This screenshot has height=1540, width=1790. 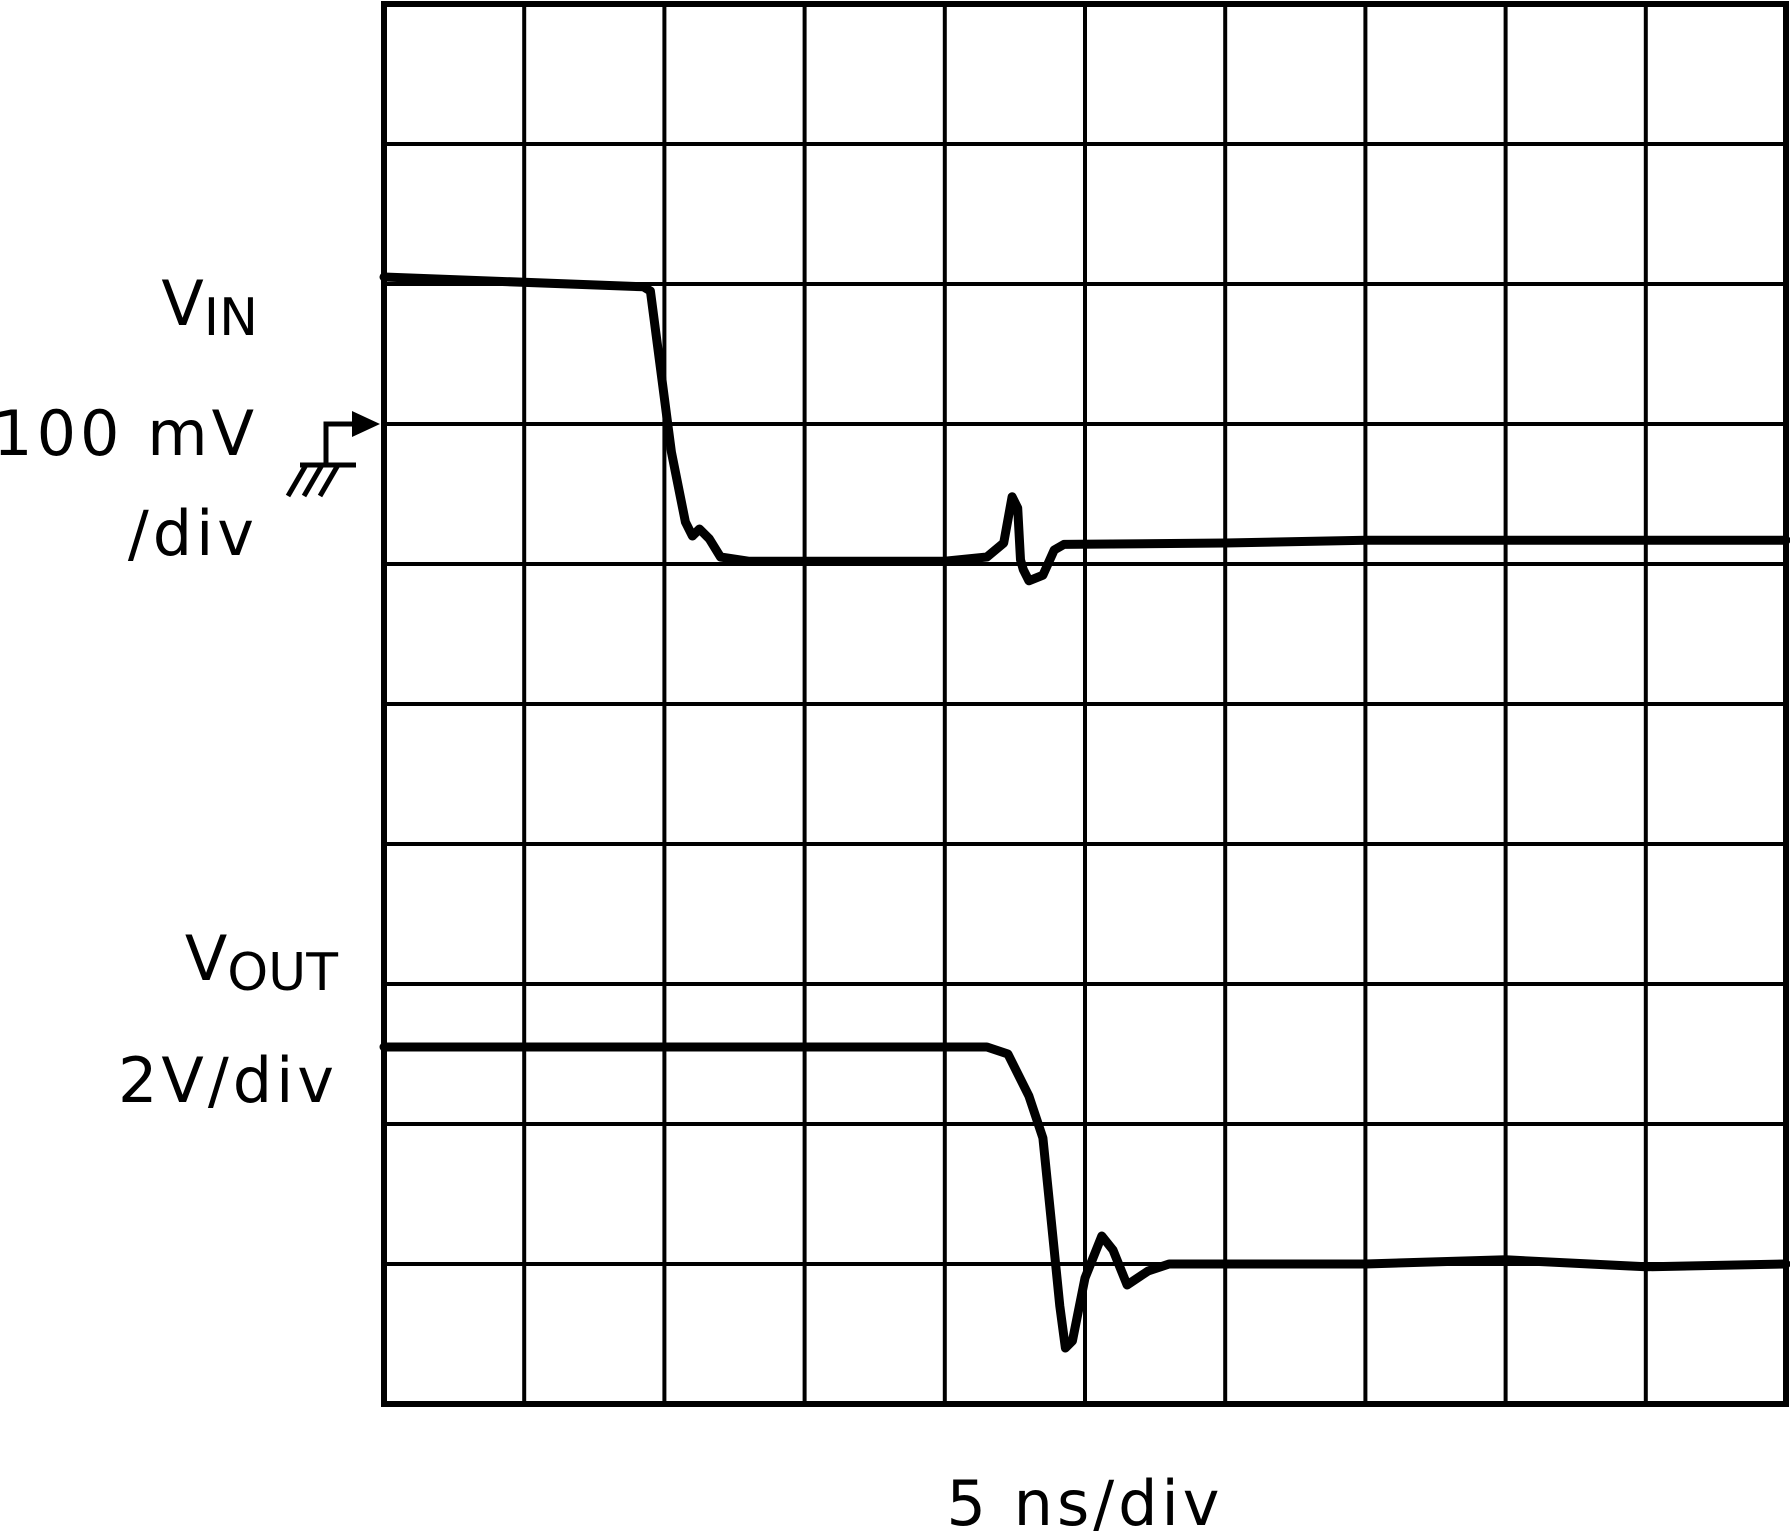 What do you see at coordinates (209, 307) in the screenshot?
I see `vin-label: VIN` at bounding box center [209, 307].